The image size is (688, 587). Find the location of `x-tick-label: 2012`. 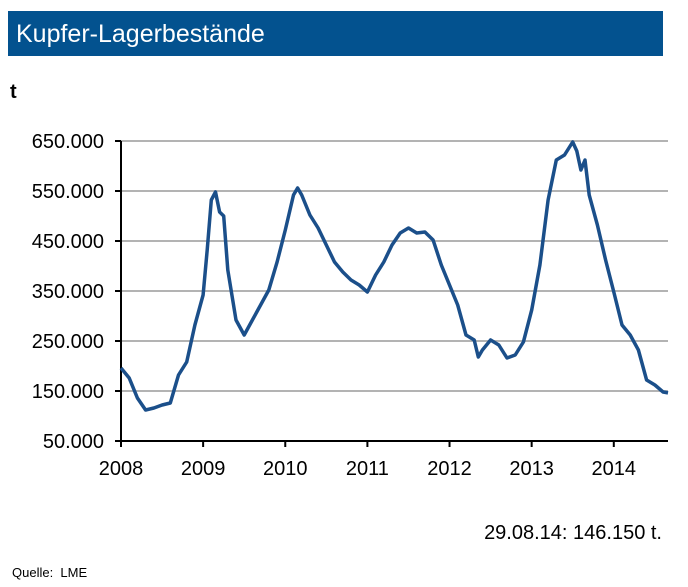

x-tick-label: 2012 is located at coordinates (449, 469).